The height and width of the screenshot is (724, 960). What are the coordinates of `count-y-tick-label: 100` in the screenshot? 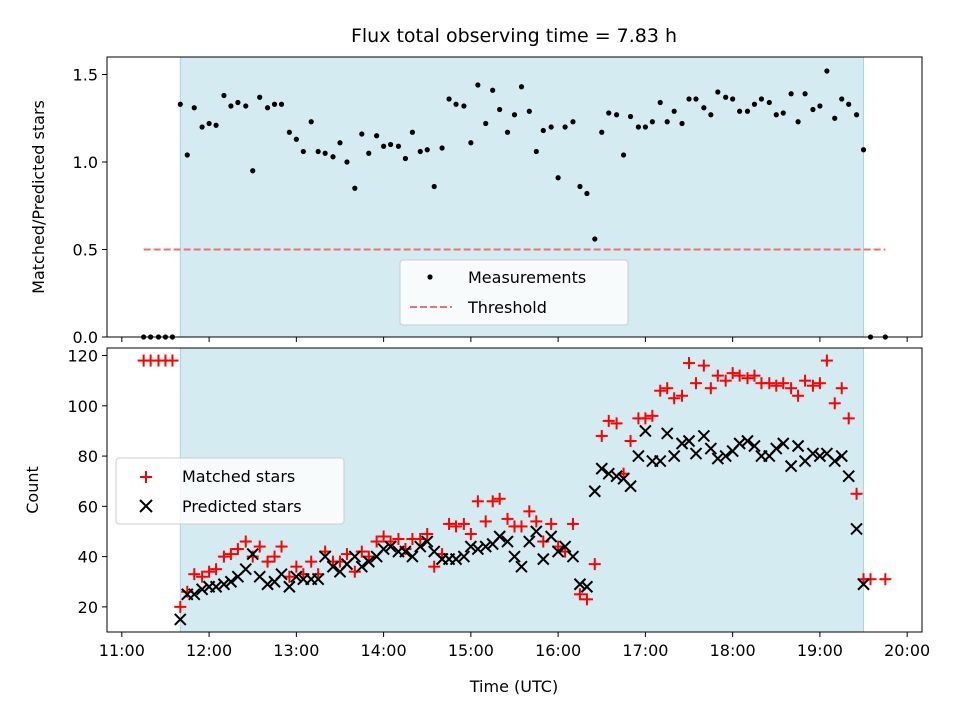 It's located at (82, 406).